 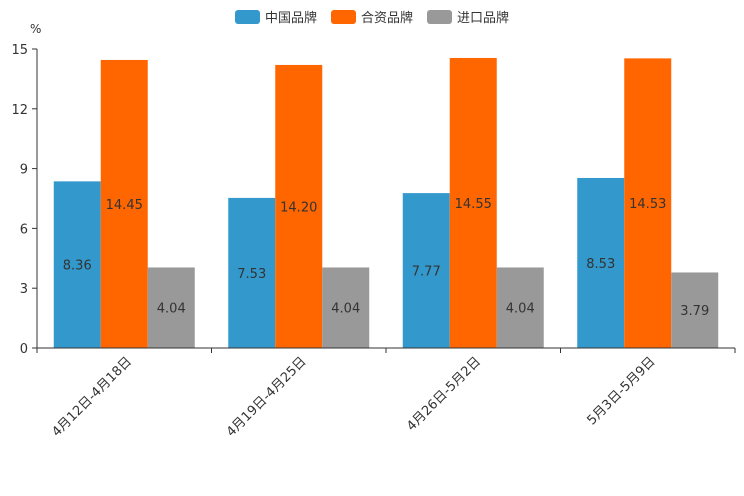 What do you see at coordinates (19, 50) in the screenshot?
I see `y-tick-label: 15` at bounding box center [19, 50].